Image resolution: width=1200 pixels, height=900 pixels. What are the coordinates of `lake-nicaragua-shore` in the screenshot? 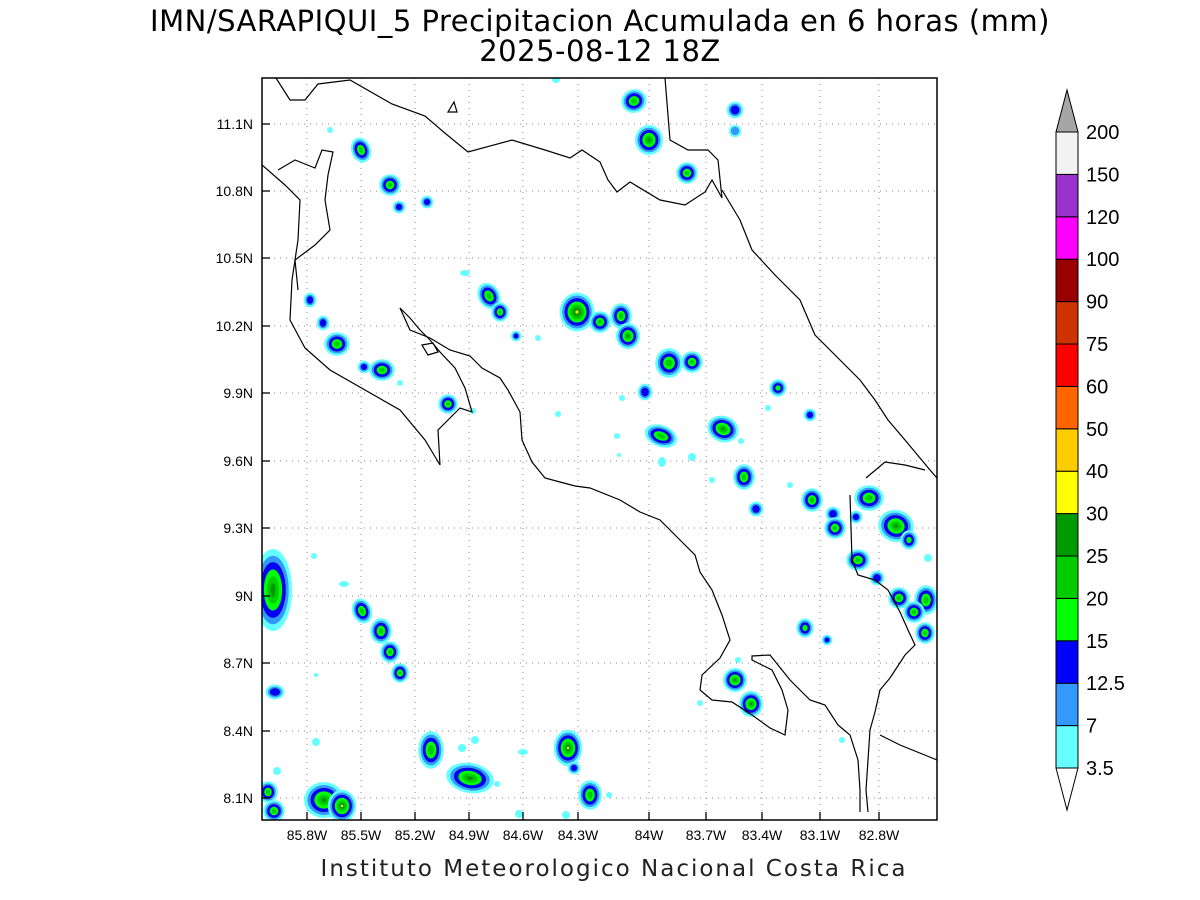 It's located at (499, 142).